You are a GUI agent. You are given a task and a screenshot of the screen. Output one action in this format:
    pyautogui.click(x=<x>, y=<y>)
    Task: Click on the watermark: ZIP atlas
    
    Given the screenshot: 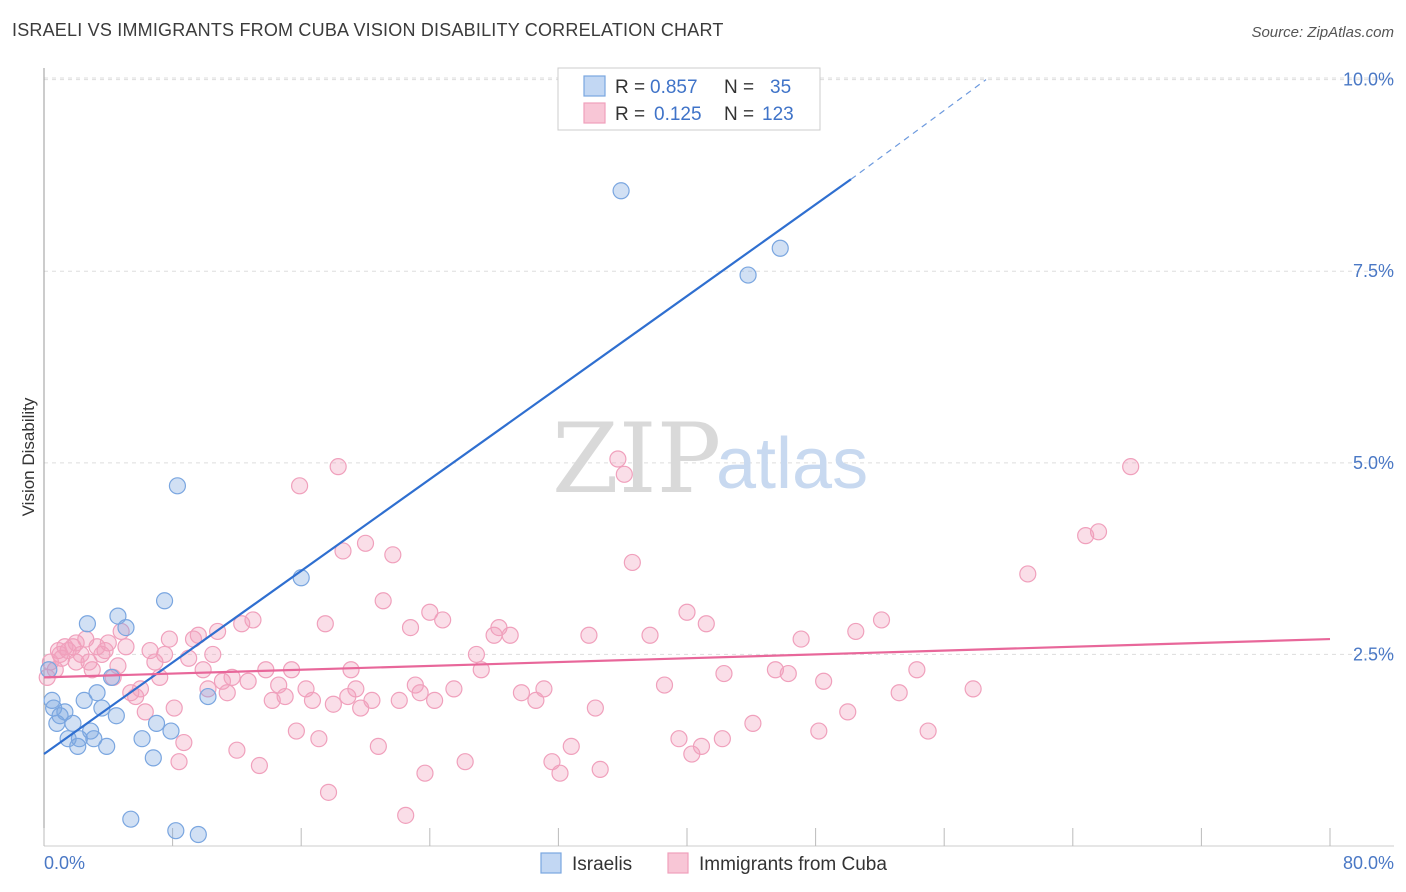 What is the action you would take?
    pyautogui.click(x=710, y=459)
    